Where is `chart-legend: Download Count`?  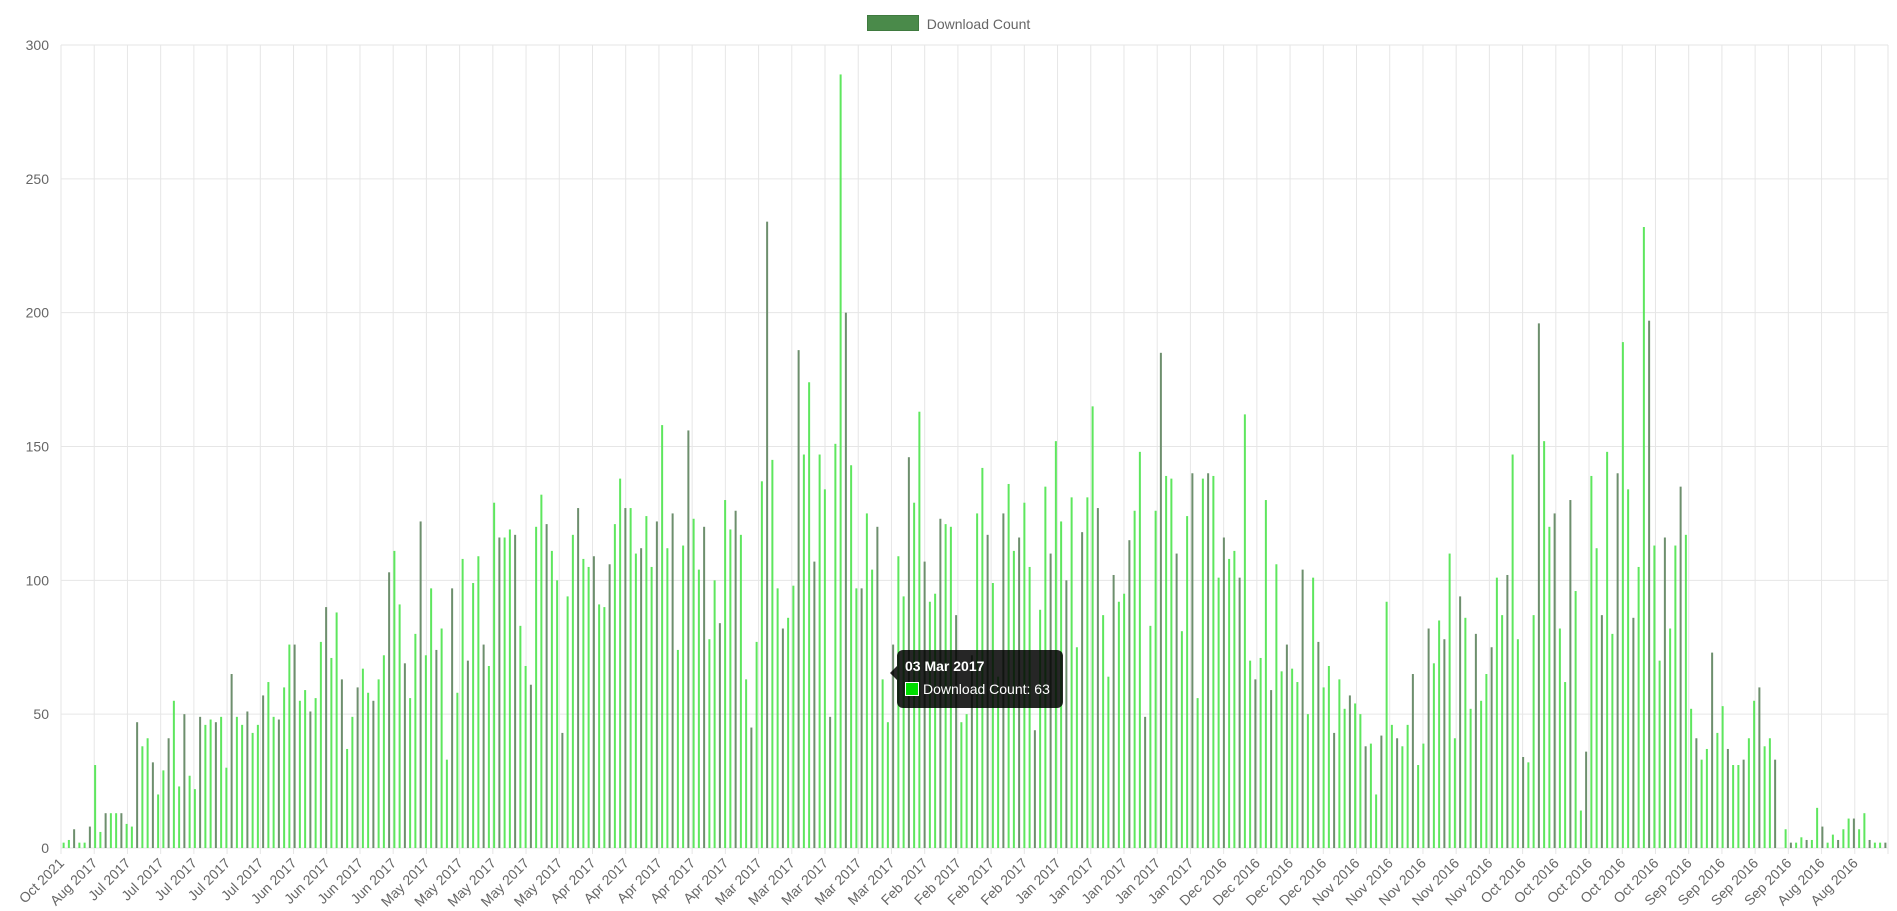
chart-legend: Download Count is located at coordinates (948, 23).